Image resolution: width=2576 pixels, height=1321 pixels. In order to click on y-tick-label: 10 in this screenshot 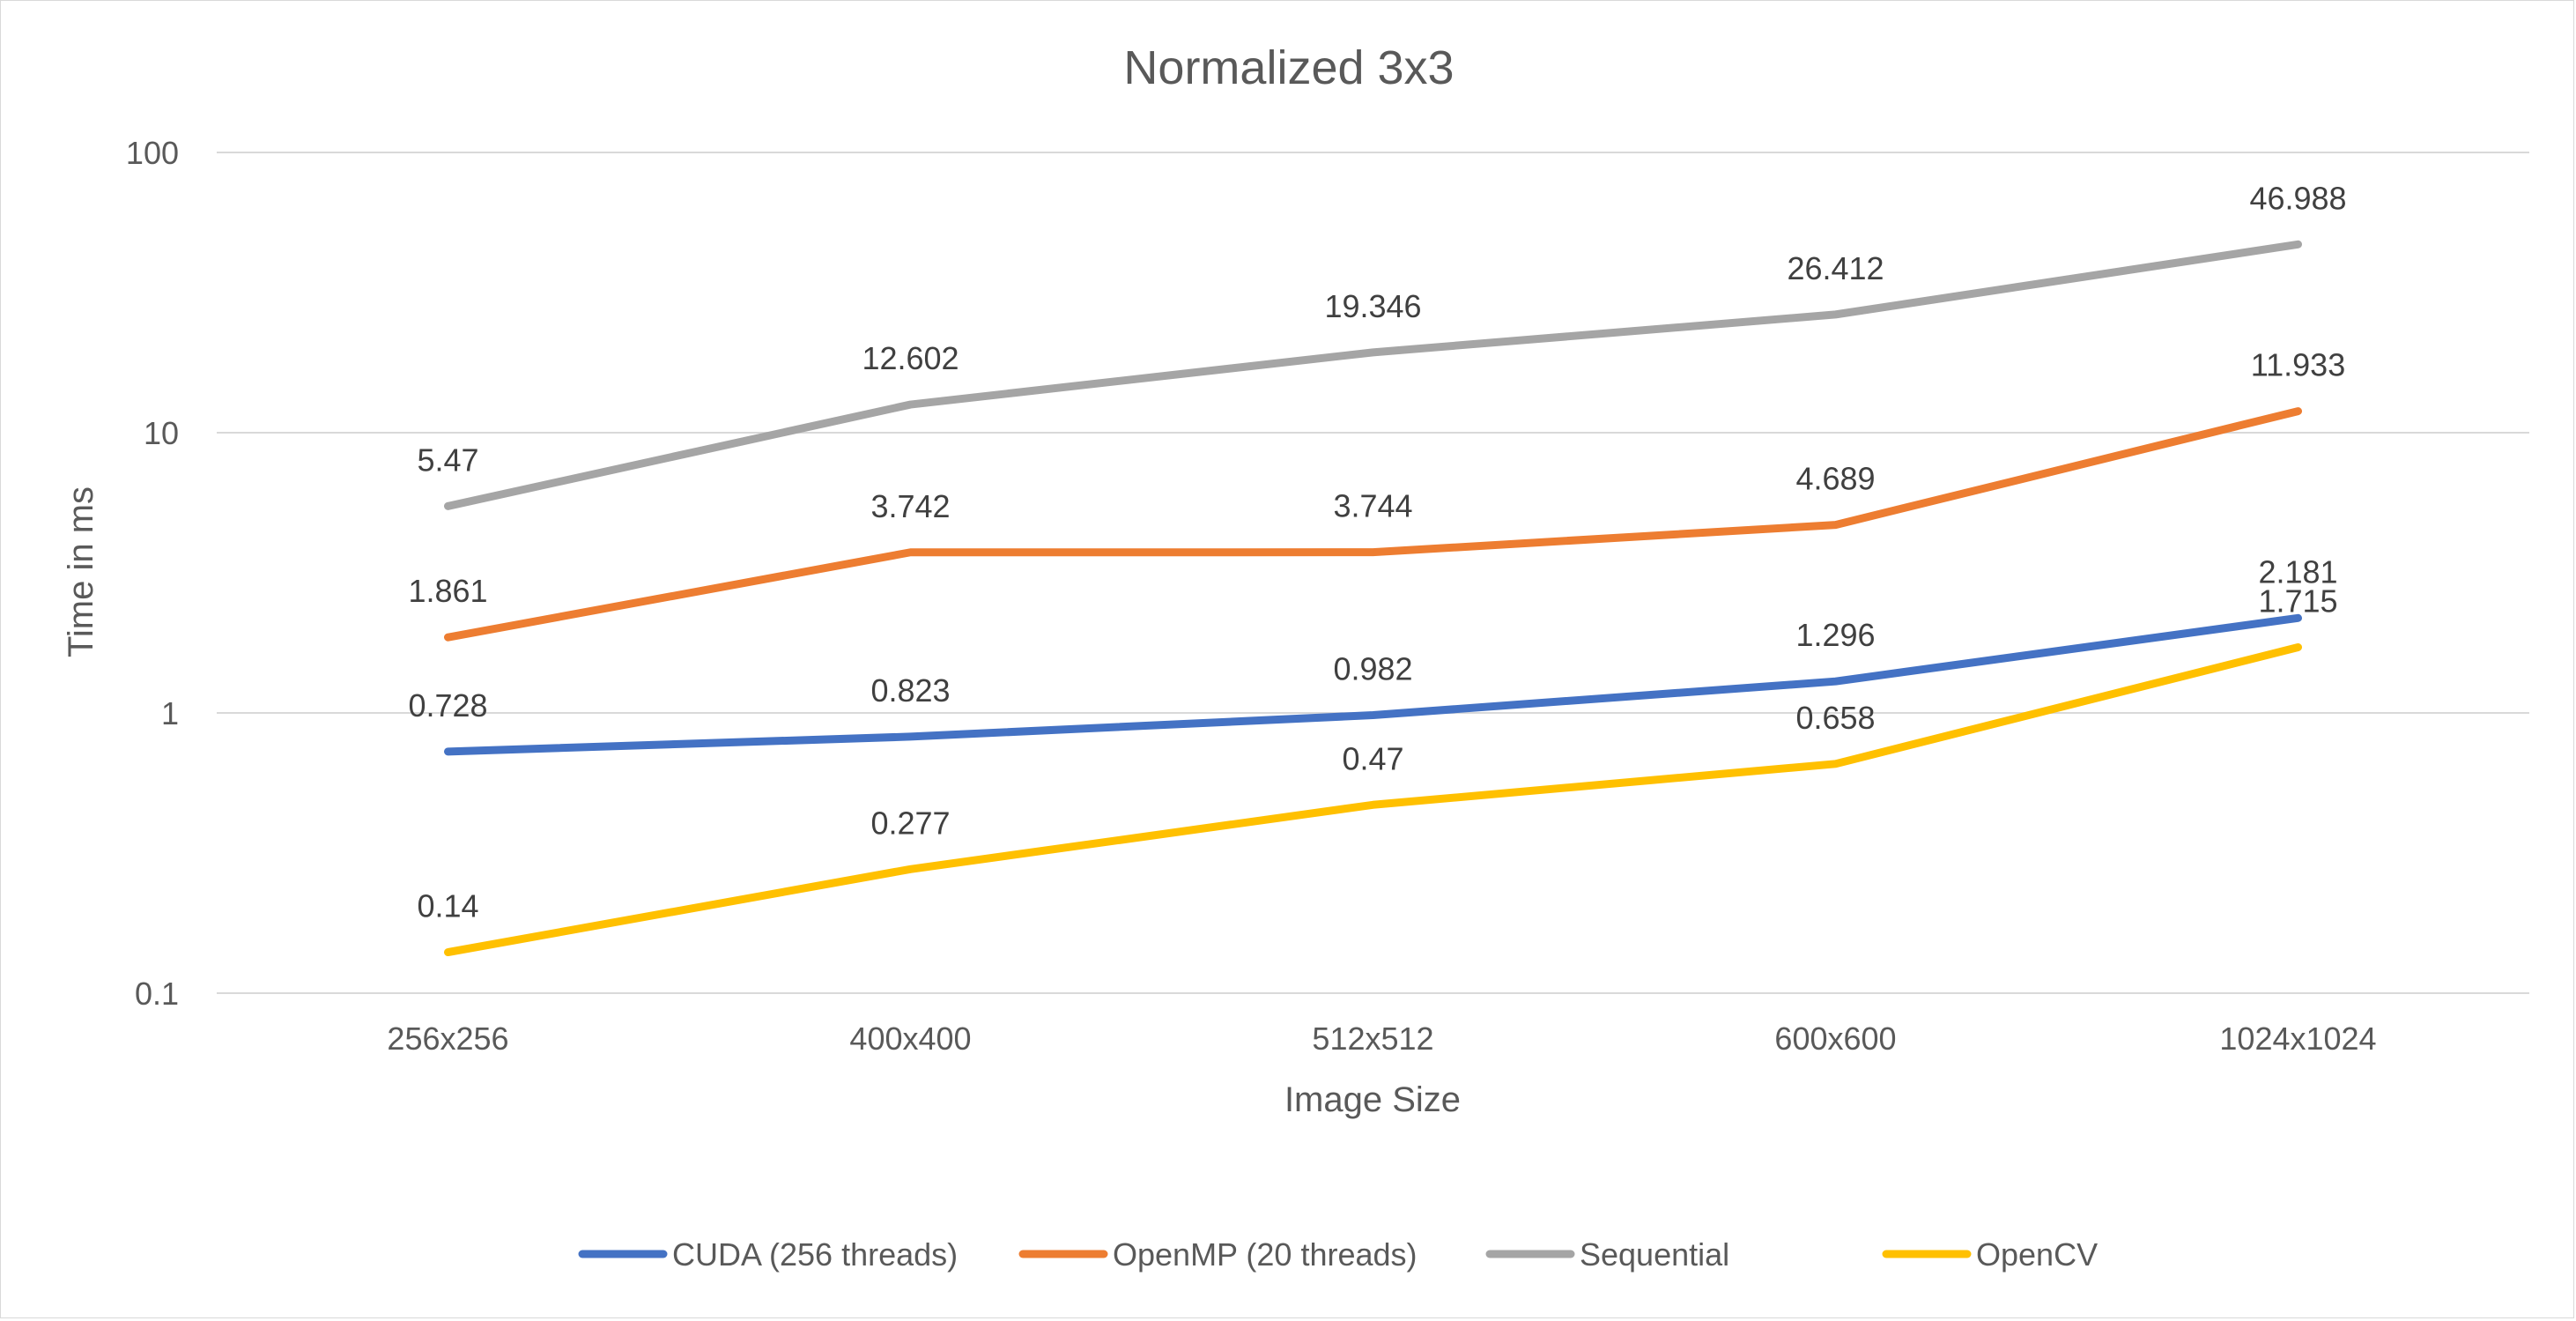, I will do `click(162, 433)`.